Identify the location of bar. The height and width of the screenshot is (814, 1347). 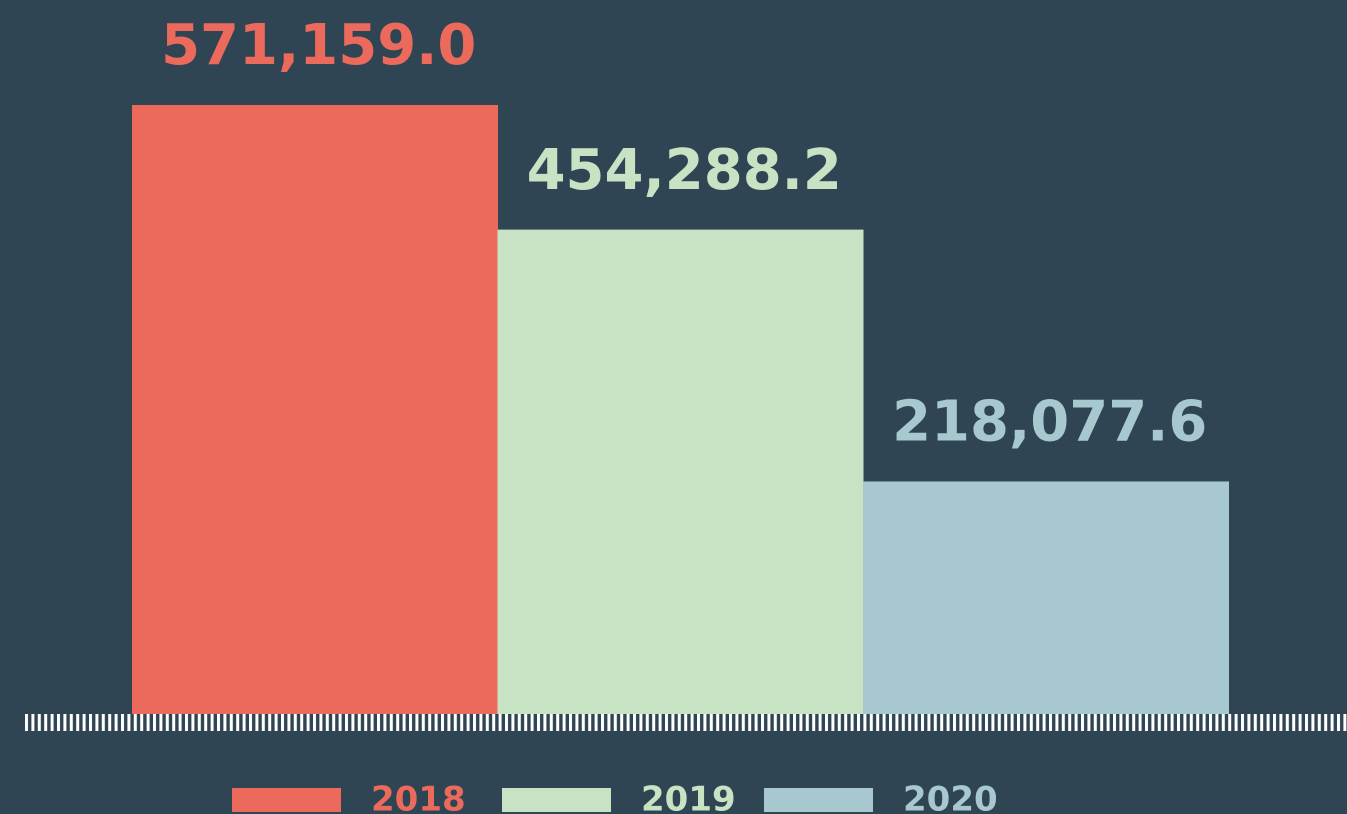
(1046, 597).